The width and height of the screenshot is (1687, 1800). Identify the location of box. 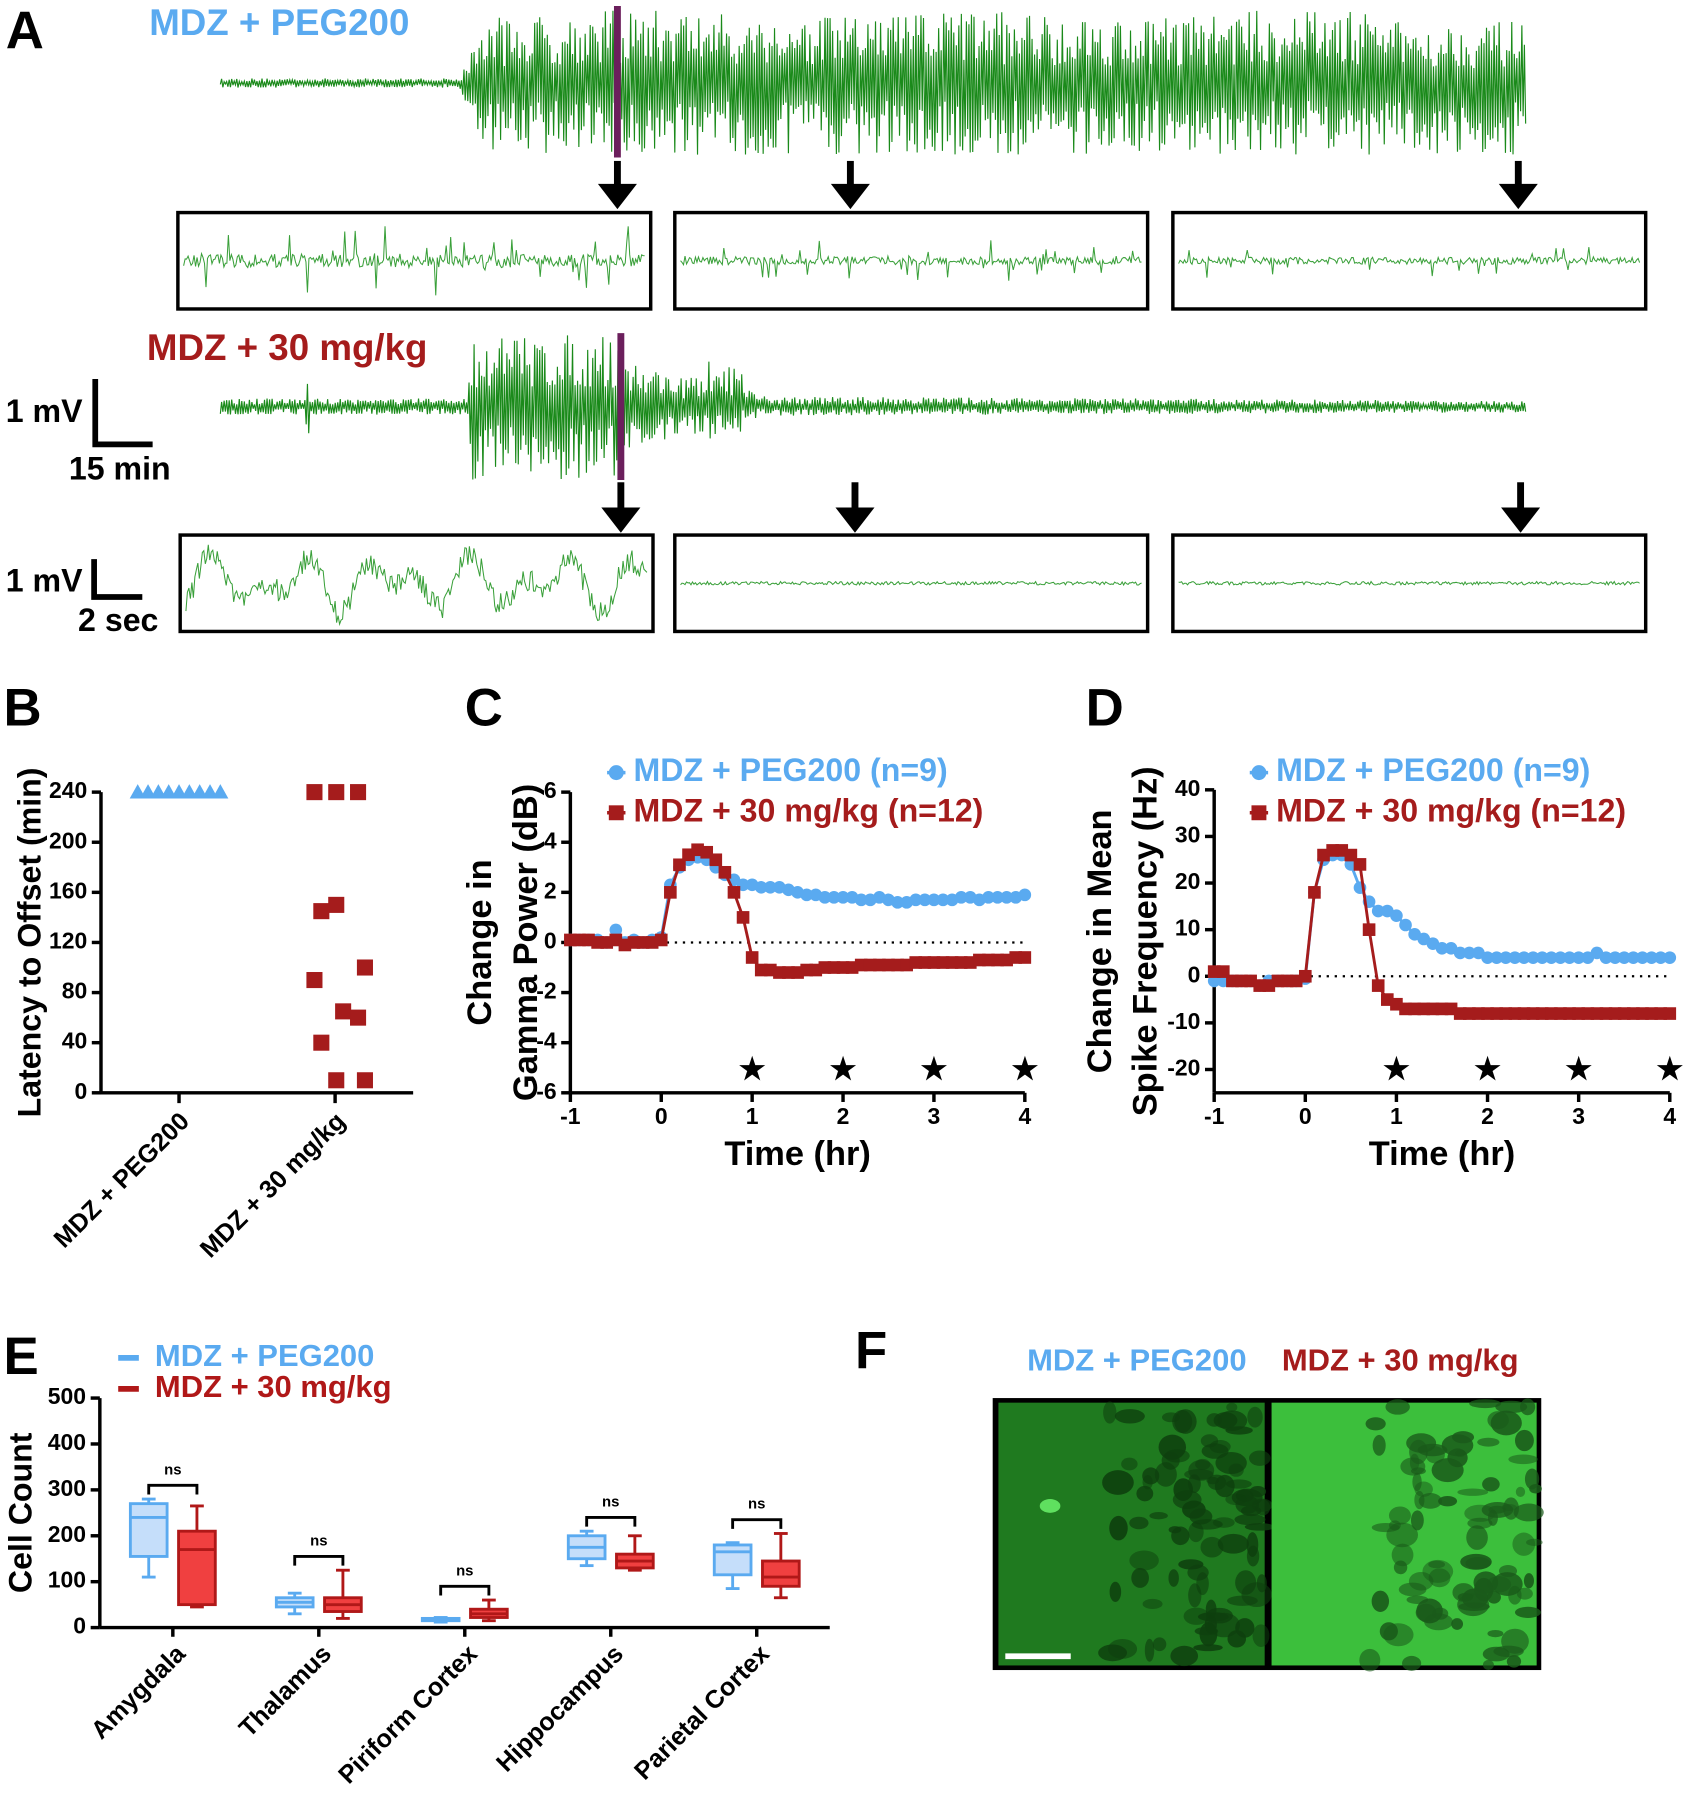
(732, 1560).